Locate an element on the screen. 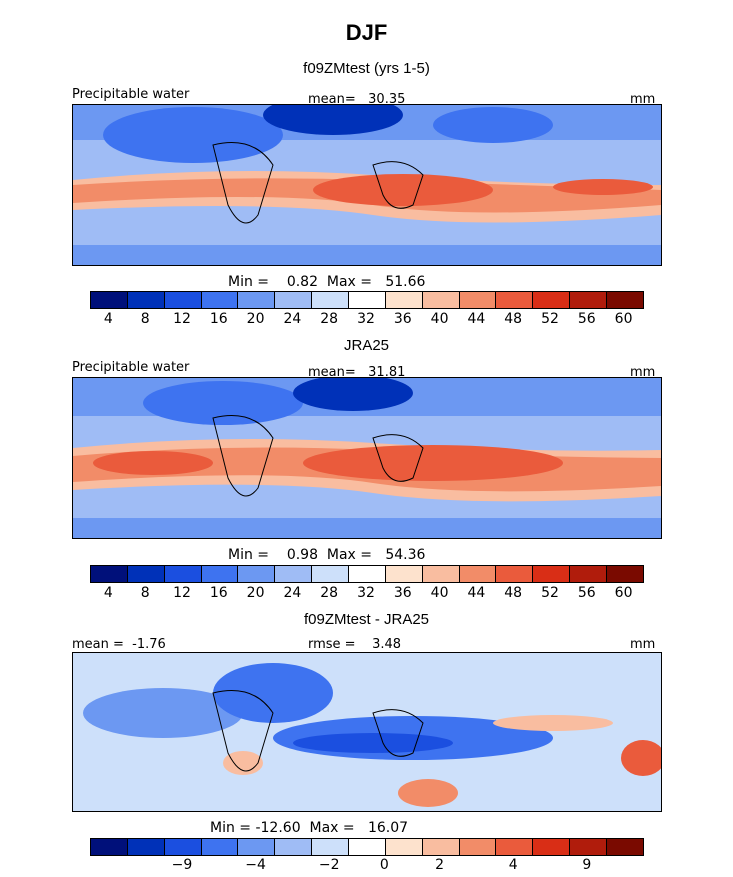  panel3-colorbar is located at coordinates (367, 847).